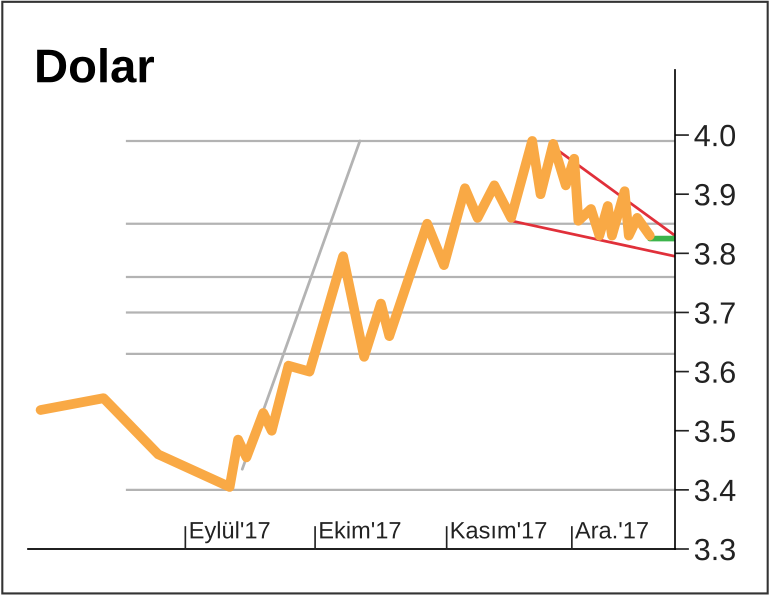  I want to click on y-tick-label: 4.0, so click(715, 135).